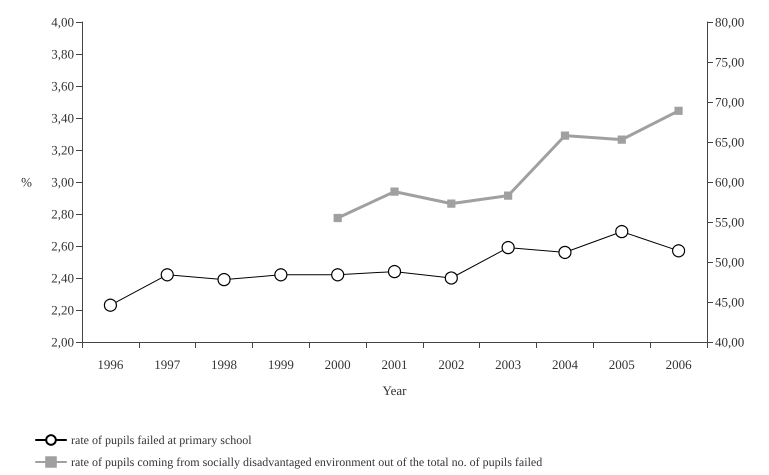 The image size is (769, 475). Describe the element at coordinates (62, 54) in the screenshot. I see `y-tick-label: 3,80` at that location.